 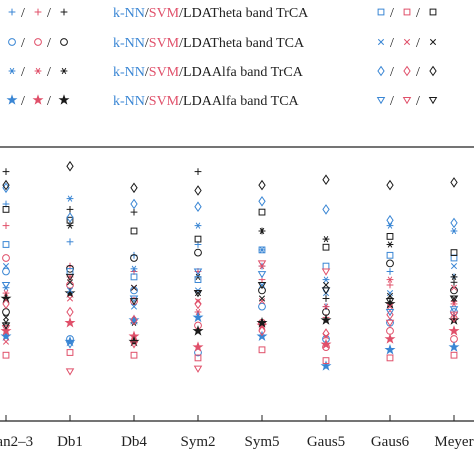 What do you see at coordinates (38, 71) in the screenshot?
I see `legend-marker-asterisk-SVM` at bounding box center [38, 71].